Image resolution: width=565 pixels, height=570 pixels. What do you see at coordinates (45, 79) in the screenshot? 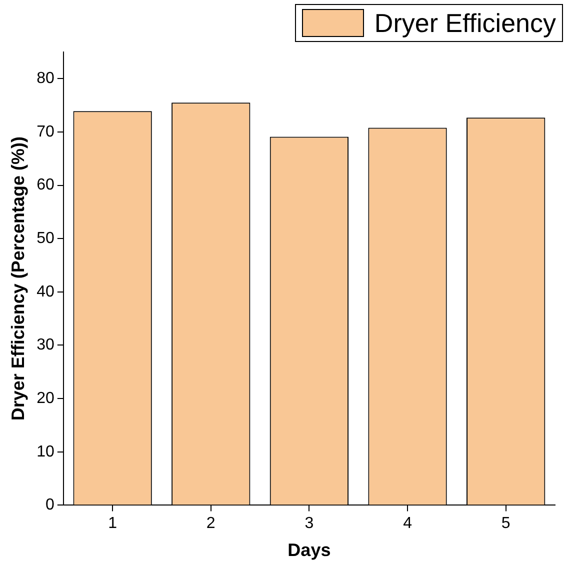
I see `y-tick-label: 80` at bounding box center [45, 79].